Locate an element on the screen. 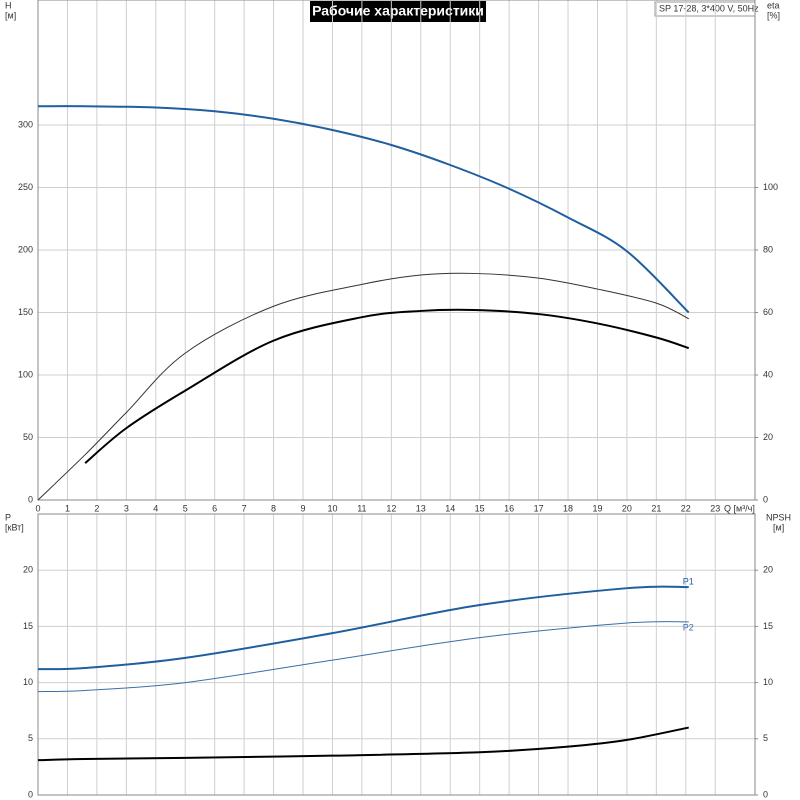 The image size is (800, 800). x-tick-label: 4 is located at coordinates (155, 508).